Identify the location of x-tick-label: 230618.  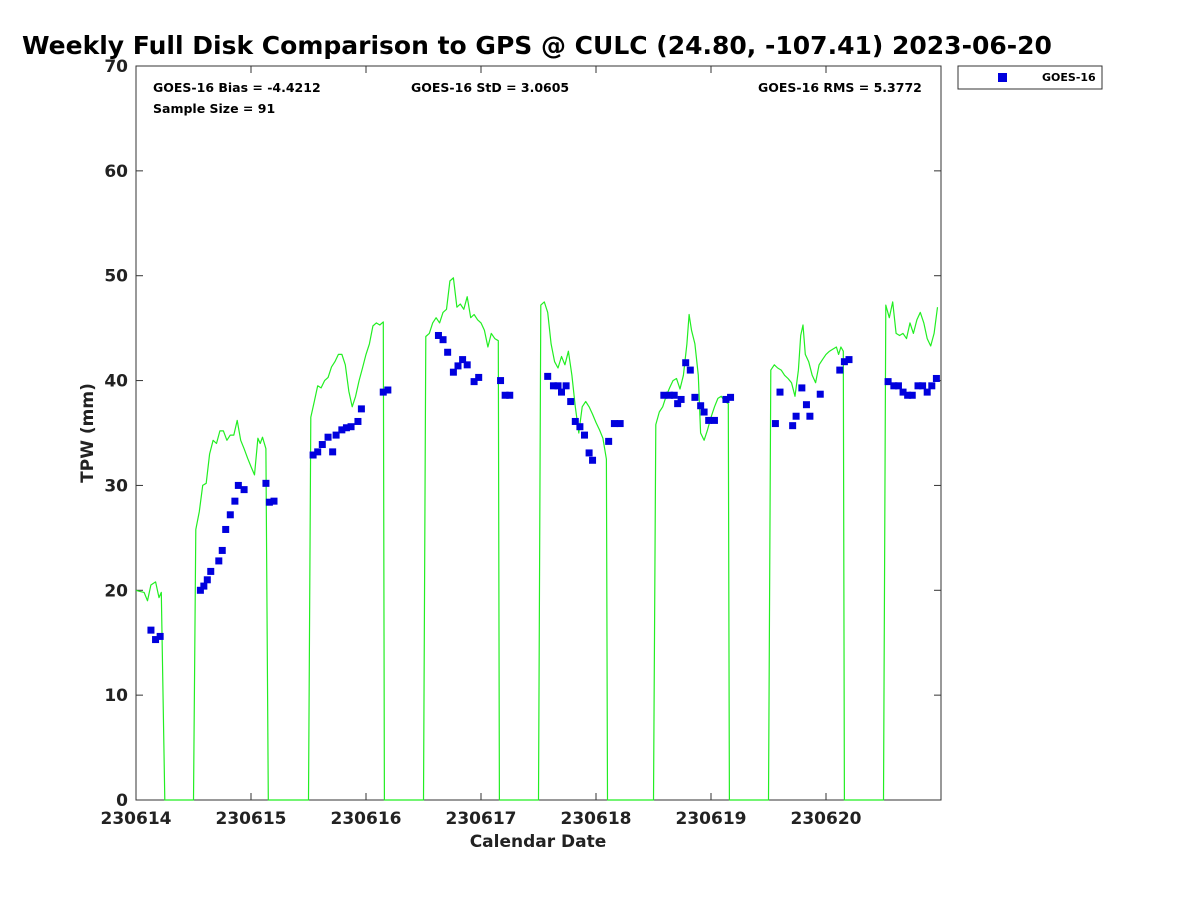
(596, 819).